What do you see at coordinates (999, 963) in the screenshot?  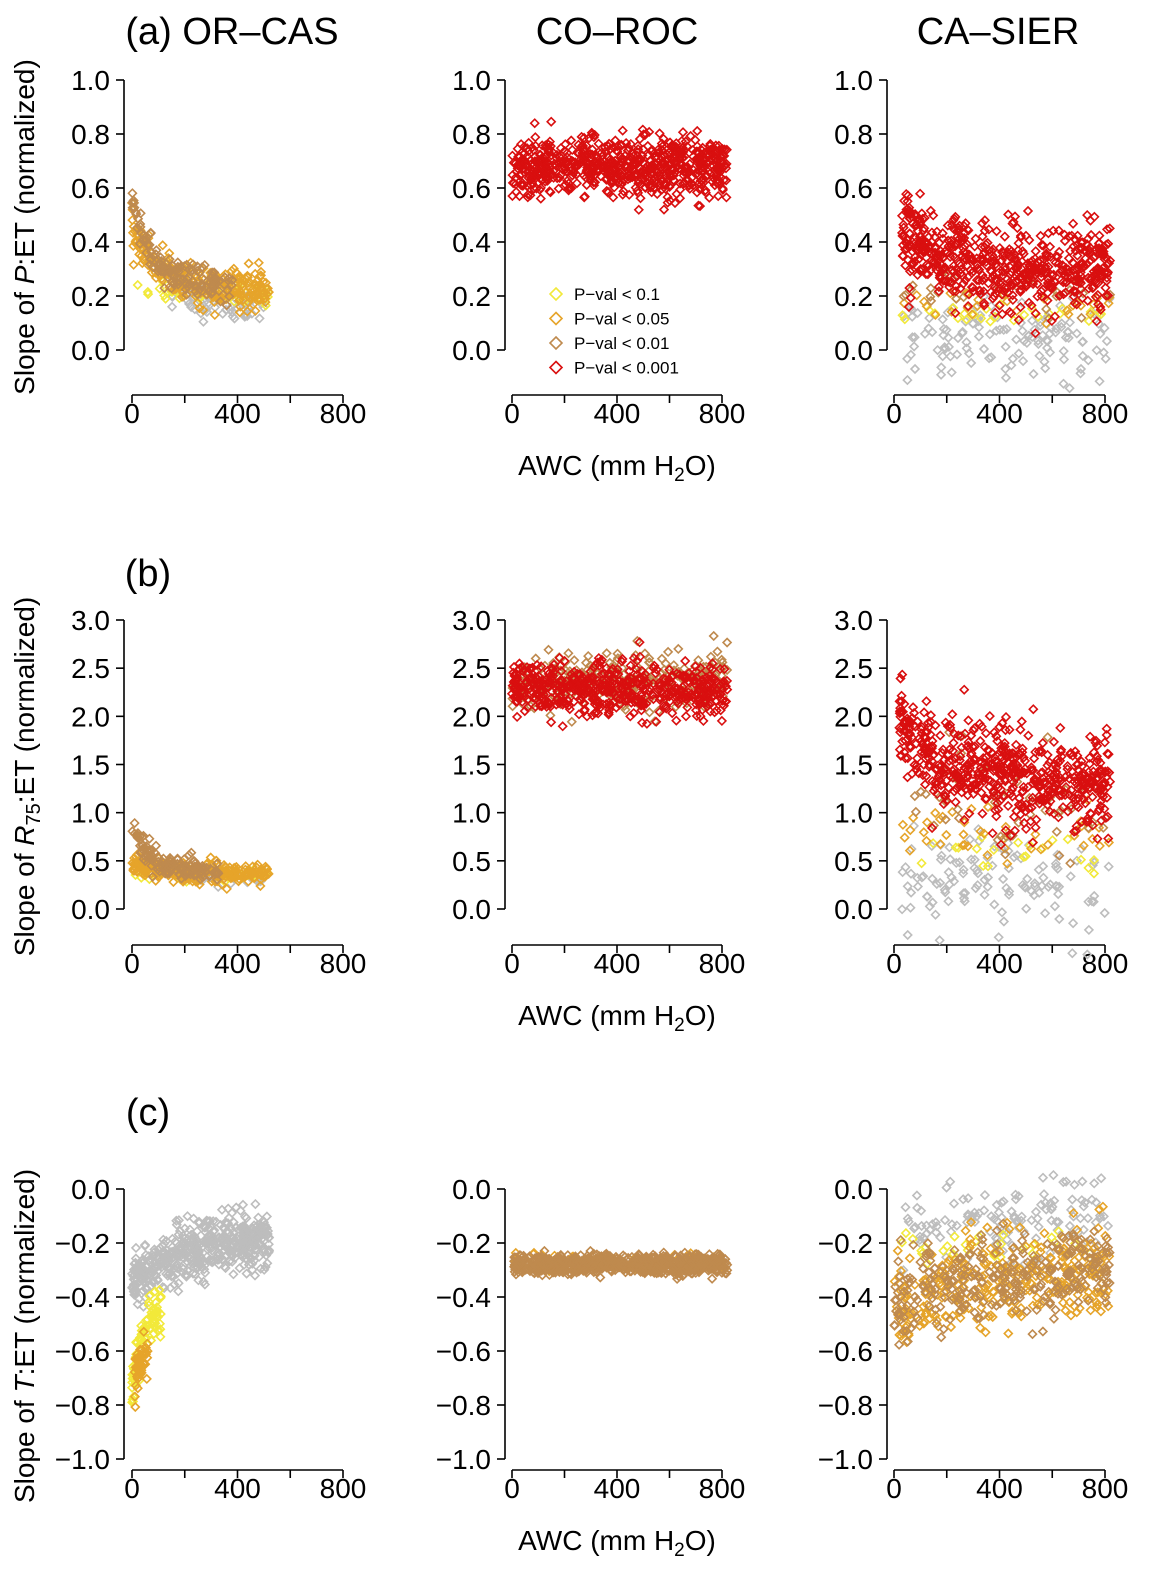 I see `x-tick-label: 400` at bounding box center [999, 963].